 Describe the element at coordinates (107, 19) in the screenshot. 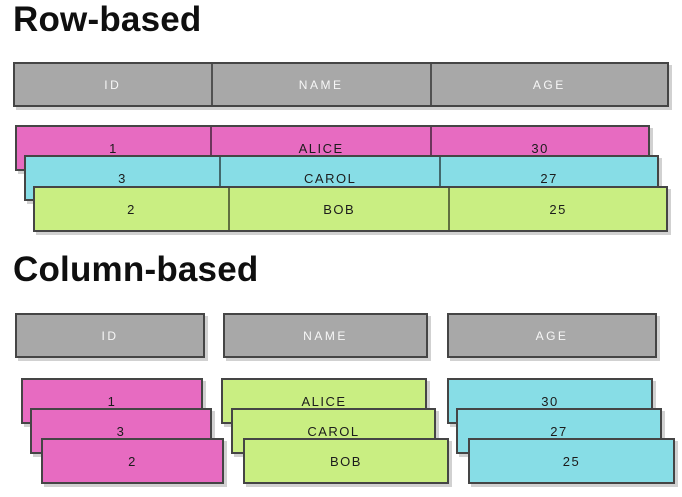

I see `row-based-title: Row-based` at that location.